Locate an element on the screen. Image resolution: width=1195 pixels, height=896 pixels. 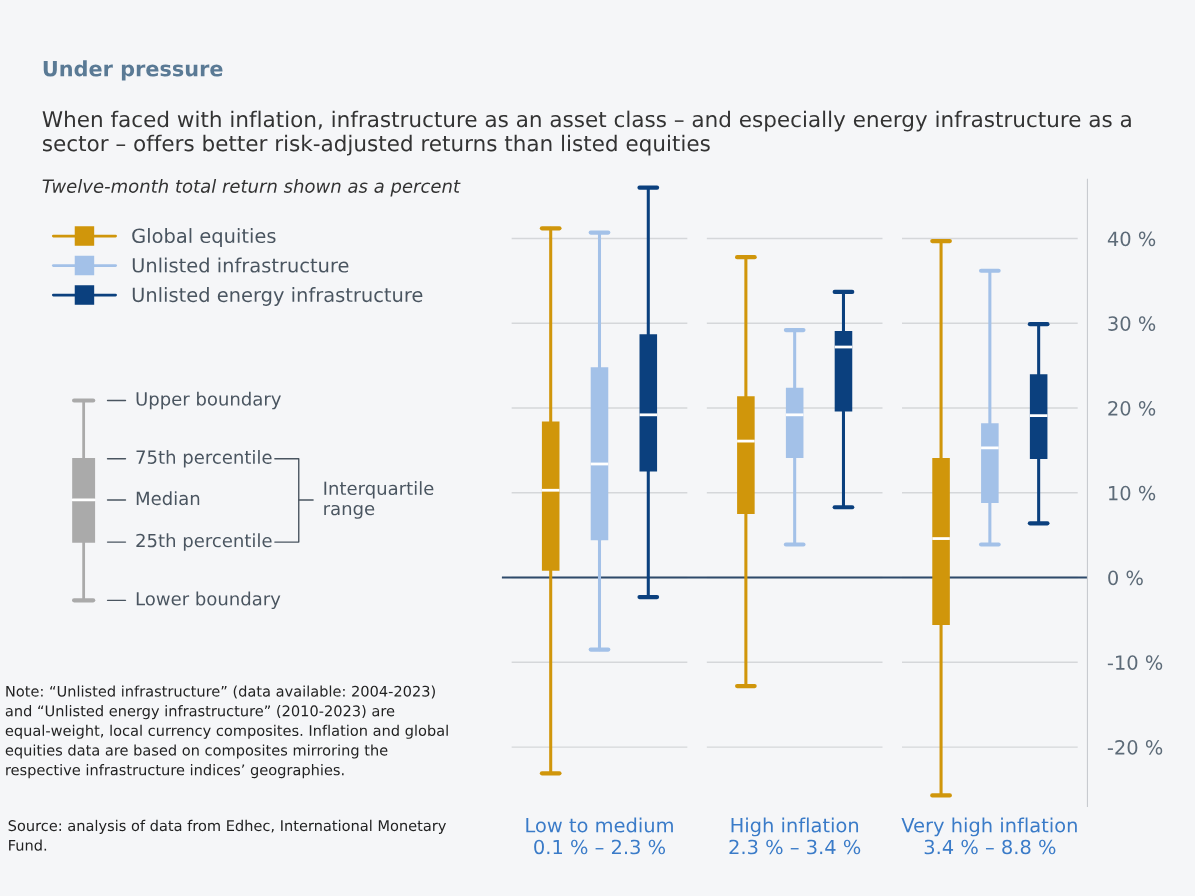
legend-label: Global equities is located at coordinates (204, 237).